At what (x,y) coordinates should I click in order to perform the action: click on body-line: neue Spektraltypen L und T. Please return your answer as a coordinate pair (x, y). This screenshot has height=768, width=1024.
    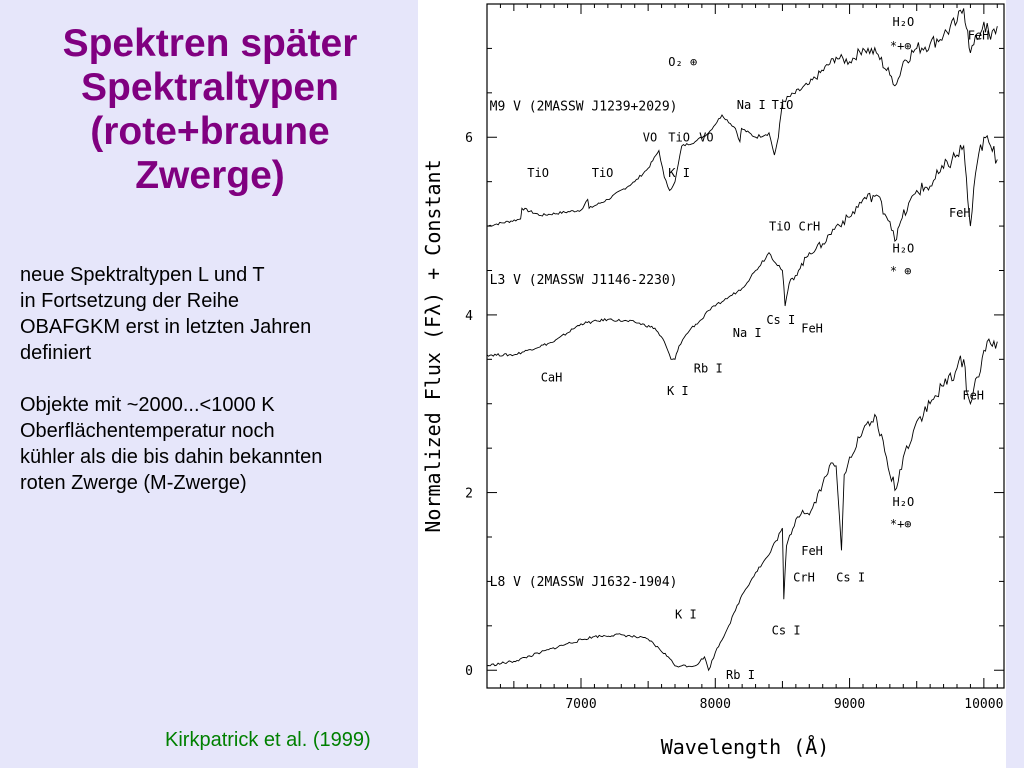
    Looking at the image, I should click on (142, 275).